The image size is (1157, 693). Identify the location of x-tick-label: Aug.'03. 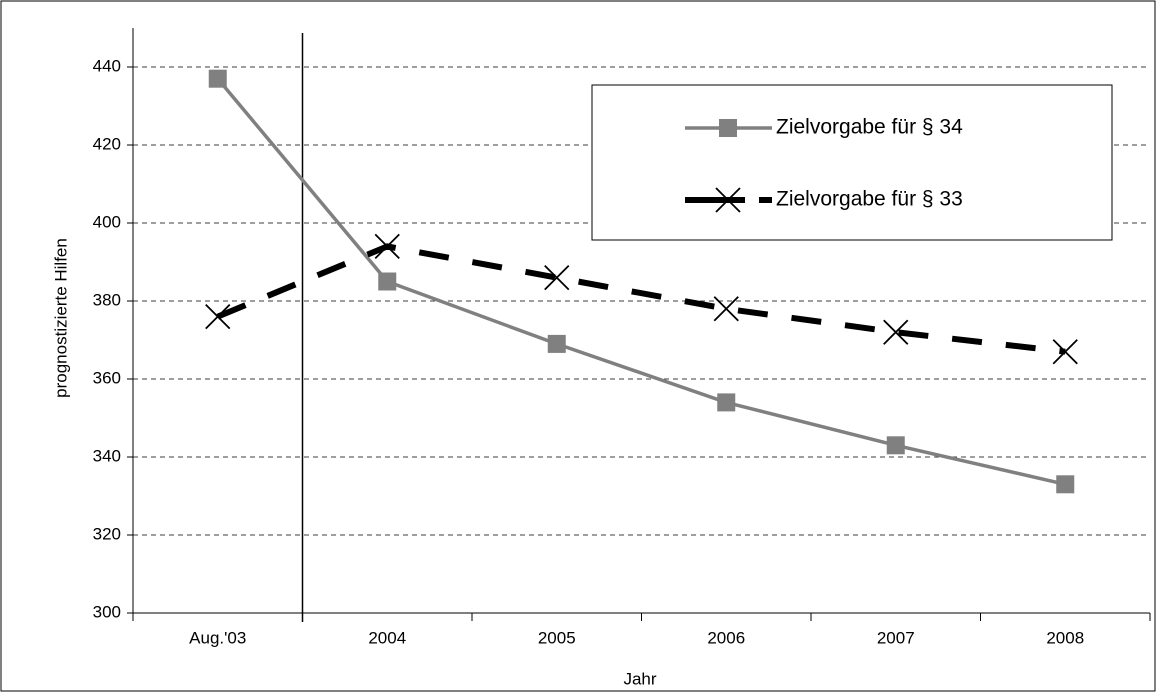
(217, 637).